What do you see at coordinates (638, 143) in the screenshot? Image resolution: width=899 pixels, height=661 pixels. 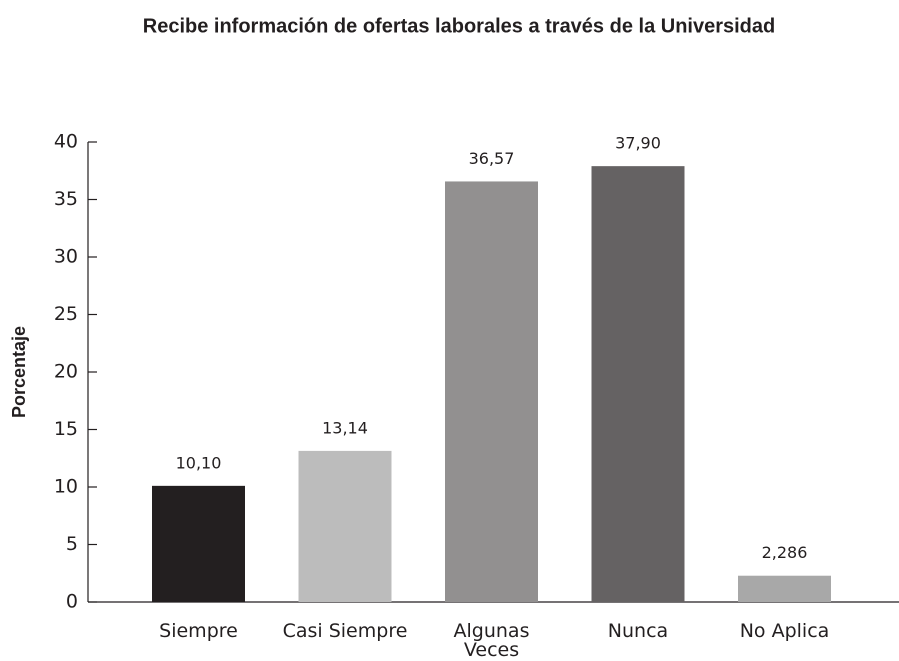 I see `value-label: 37,90` at bounding box center [638, 143].